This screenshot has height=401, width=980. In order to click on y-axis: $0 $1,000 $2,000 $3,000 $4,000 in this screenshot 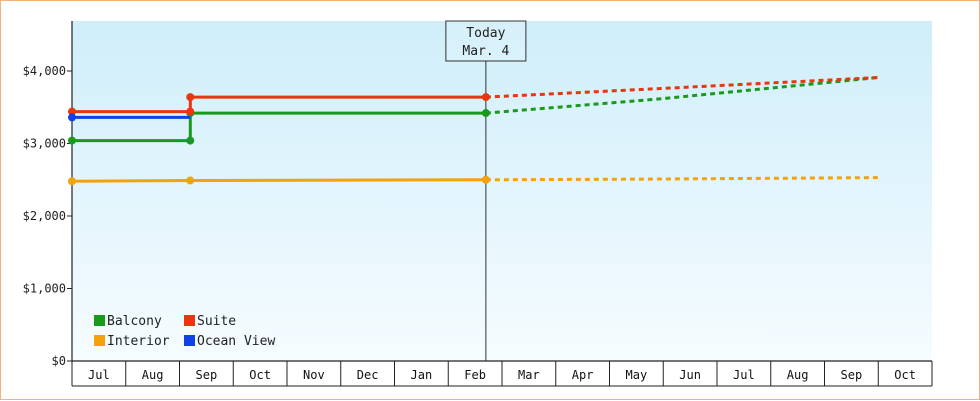, I will do `click(48, 194)`.